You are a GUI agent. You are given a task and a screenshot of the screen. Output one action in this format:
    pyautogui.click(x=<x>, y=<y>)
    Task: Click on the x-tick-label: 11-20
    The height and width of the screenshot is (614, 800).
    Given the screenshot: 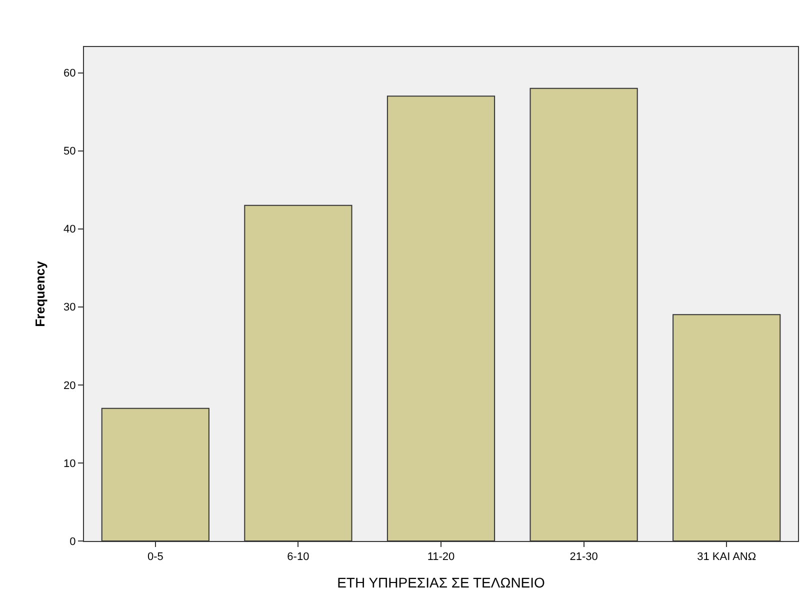 What is the action you would take?
    pyautogui.click(x=441, y=557)
    